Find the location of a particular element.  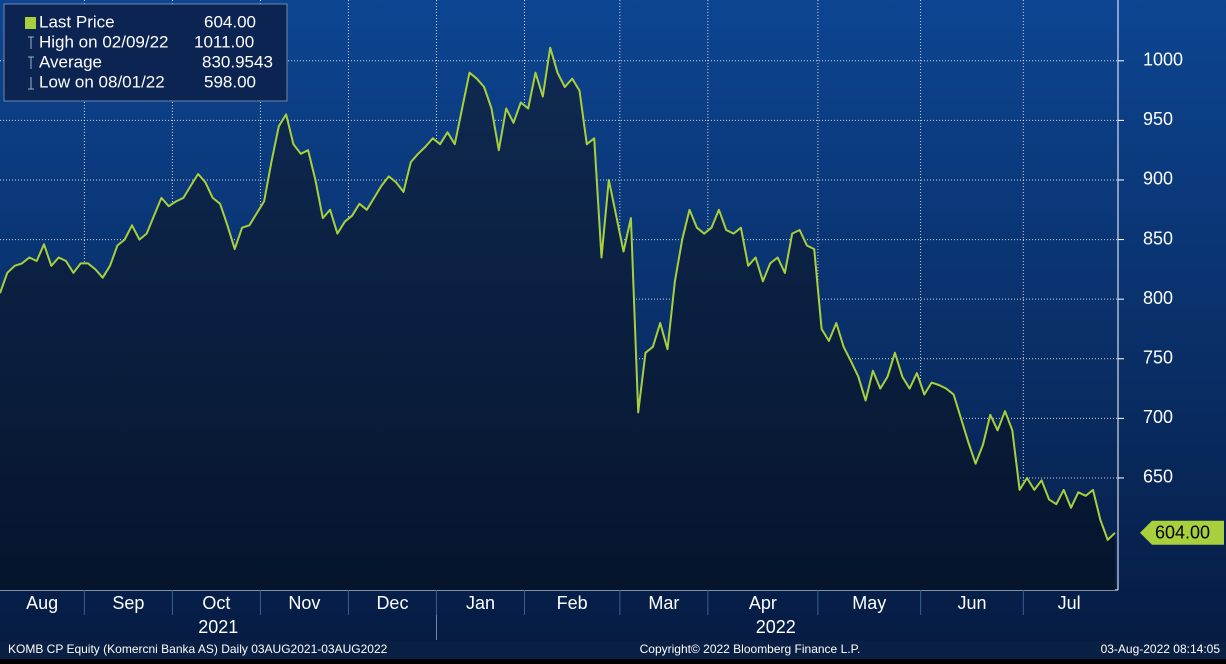

footer-band is located at coordinates (613, 650).